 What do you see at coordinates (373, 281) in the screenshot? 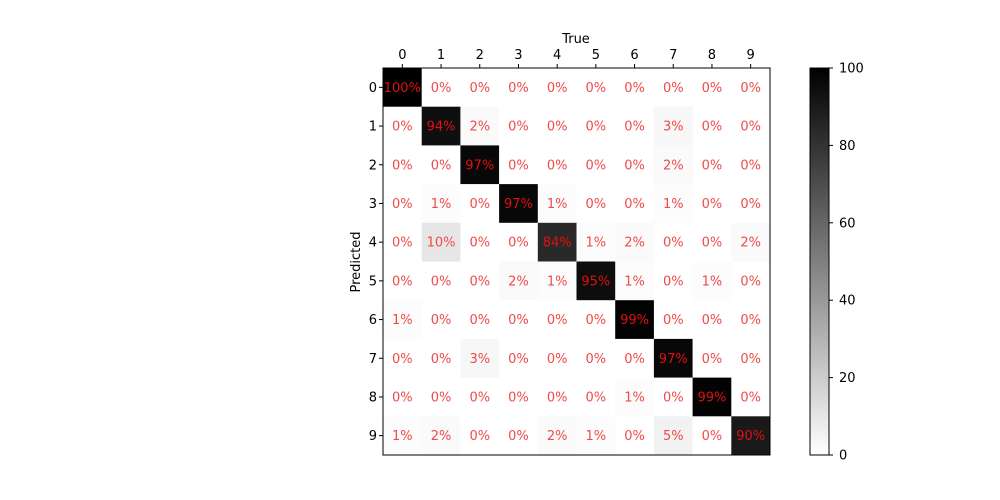
I see `y-tick-label: 5` at bounding box center [373, 281].